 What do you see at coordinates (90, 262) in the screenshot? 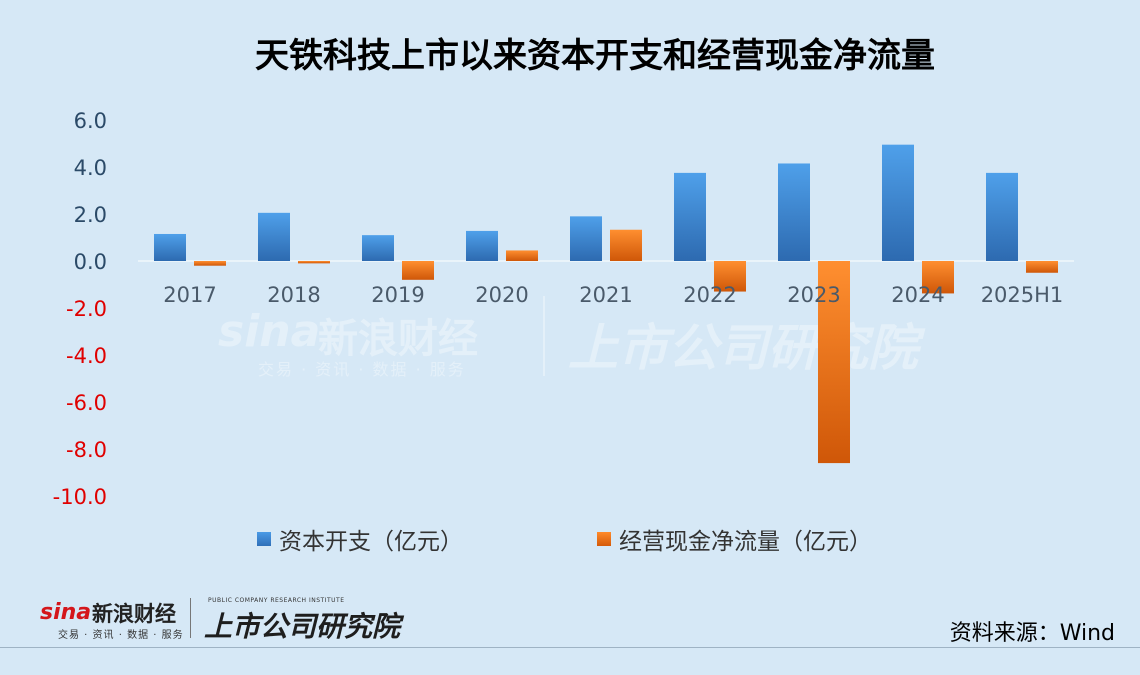
I see `y-tick-label: 0.0` at bounding box center [90, 262].